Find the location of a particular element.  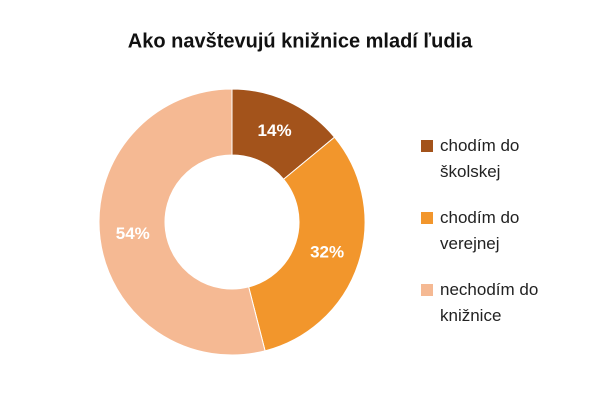

legend-label: chodím do školskej is located at coordinates (480, 158).